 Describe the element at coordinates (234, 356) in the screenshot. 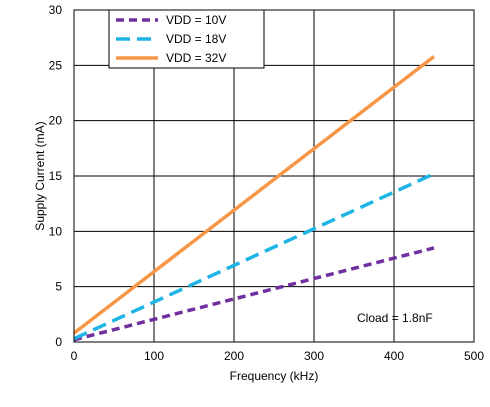

I see `x-tick-label: 200` at that location.